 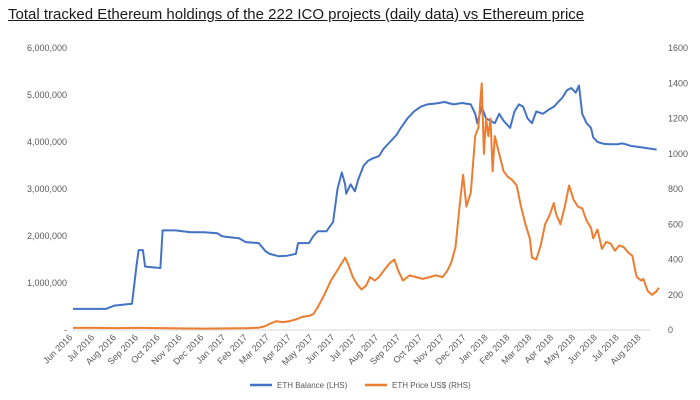 What do you see at coordinates (675, 224) in the screenshot?
I see `right-tick-label: 600` at bounding box center [675, 224].